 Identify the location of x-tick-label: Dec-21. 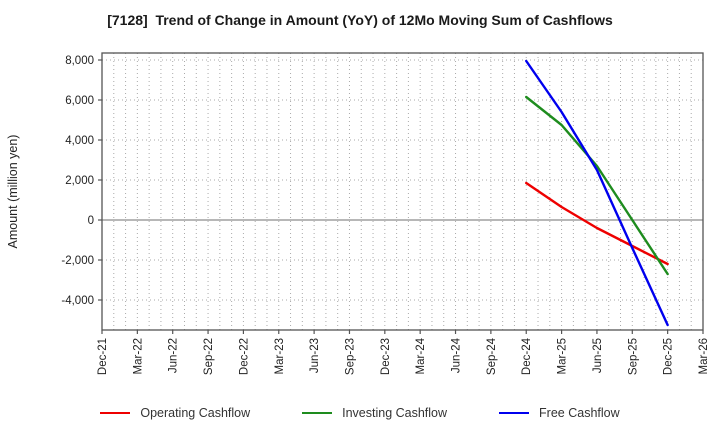
(103, 356).